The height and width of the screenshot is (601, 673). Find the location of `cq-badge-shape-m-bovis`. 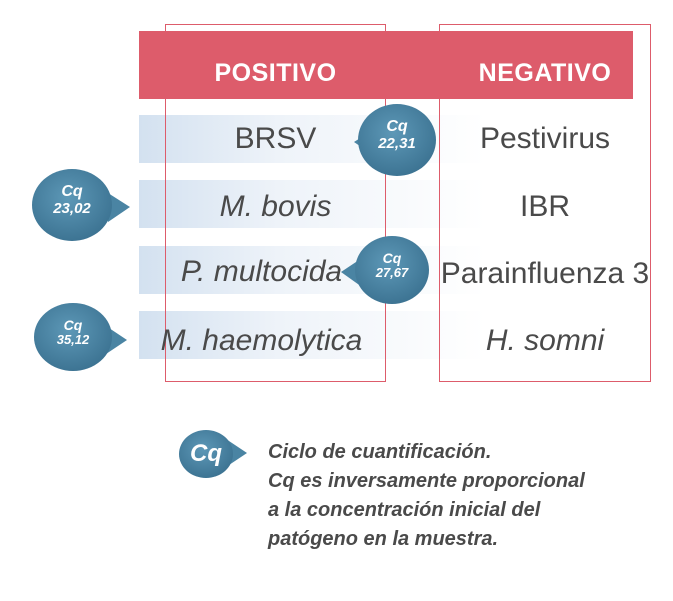

cq-badge-shape-m-bovis is located at coordinates (81, 205).